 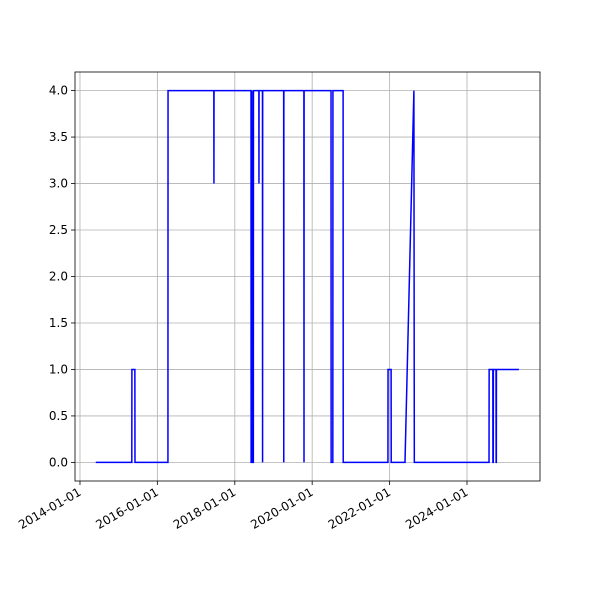 What do you see at coordinates (359, 508) in the screenshot?
I see `x-tick-label: 2022-01-01` at bounding box center [359, 508].